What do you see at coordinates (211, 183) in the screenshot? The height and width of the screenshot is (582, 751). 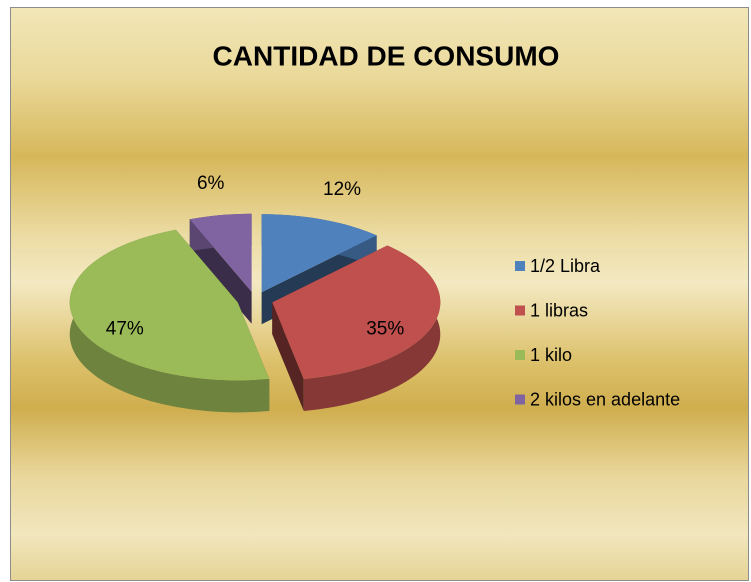 I see `data-label: 6%` at bounding box center [211, 183].